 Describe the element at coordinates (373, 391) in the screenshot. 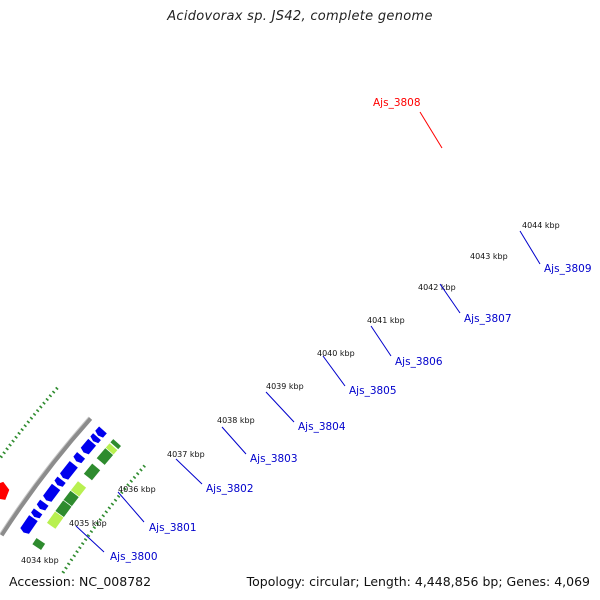

I see `gene-label: Ajs_3805` at that location.